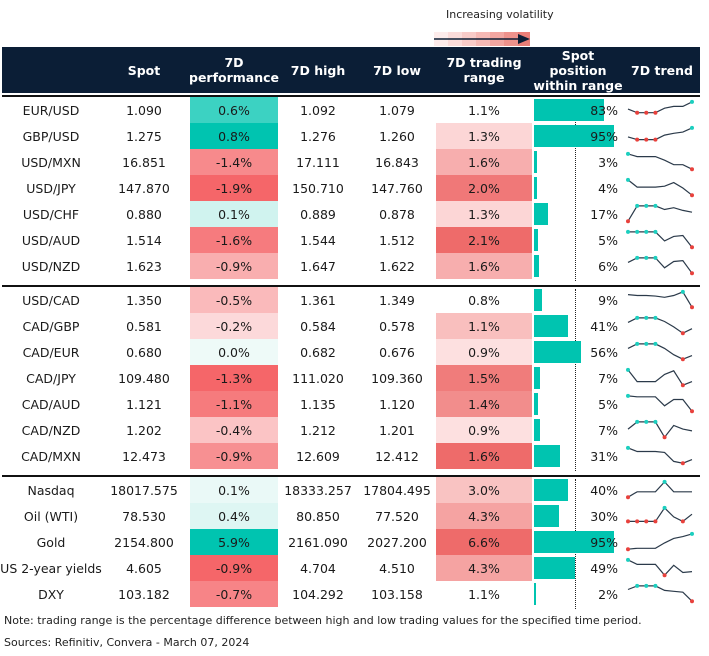  I want to click on cell-low: 0.878, so click(397, 214).